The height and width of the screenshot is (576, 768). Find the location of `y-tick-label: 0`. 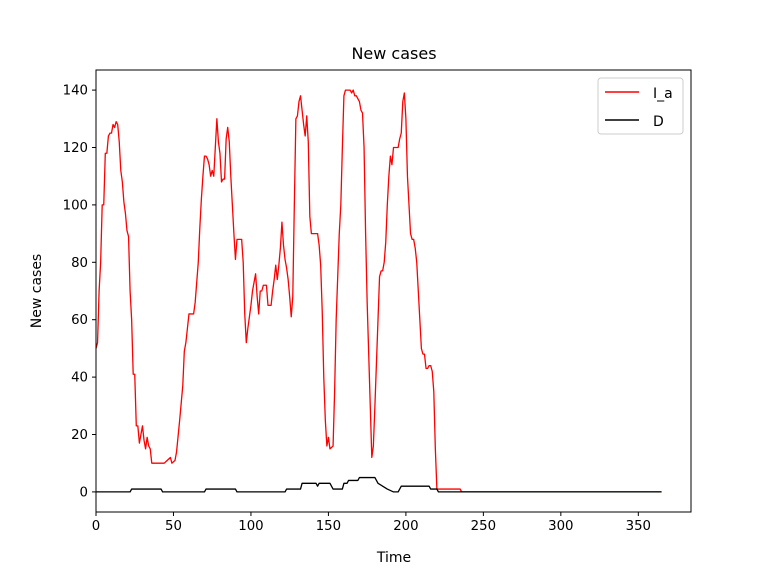

y-tick-label: 0 is located at coordinates (84, 492).